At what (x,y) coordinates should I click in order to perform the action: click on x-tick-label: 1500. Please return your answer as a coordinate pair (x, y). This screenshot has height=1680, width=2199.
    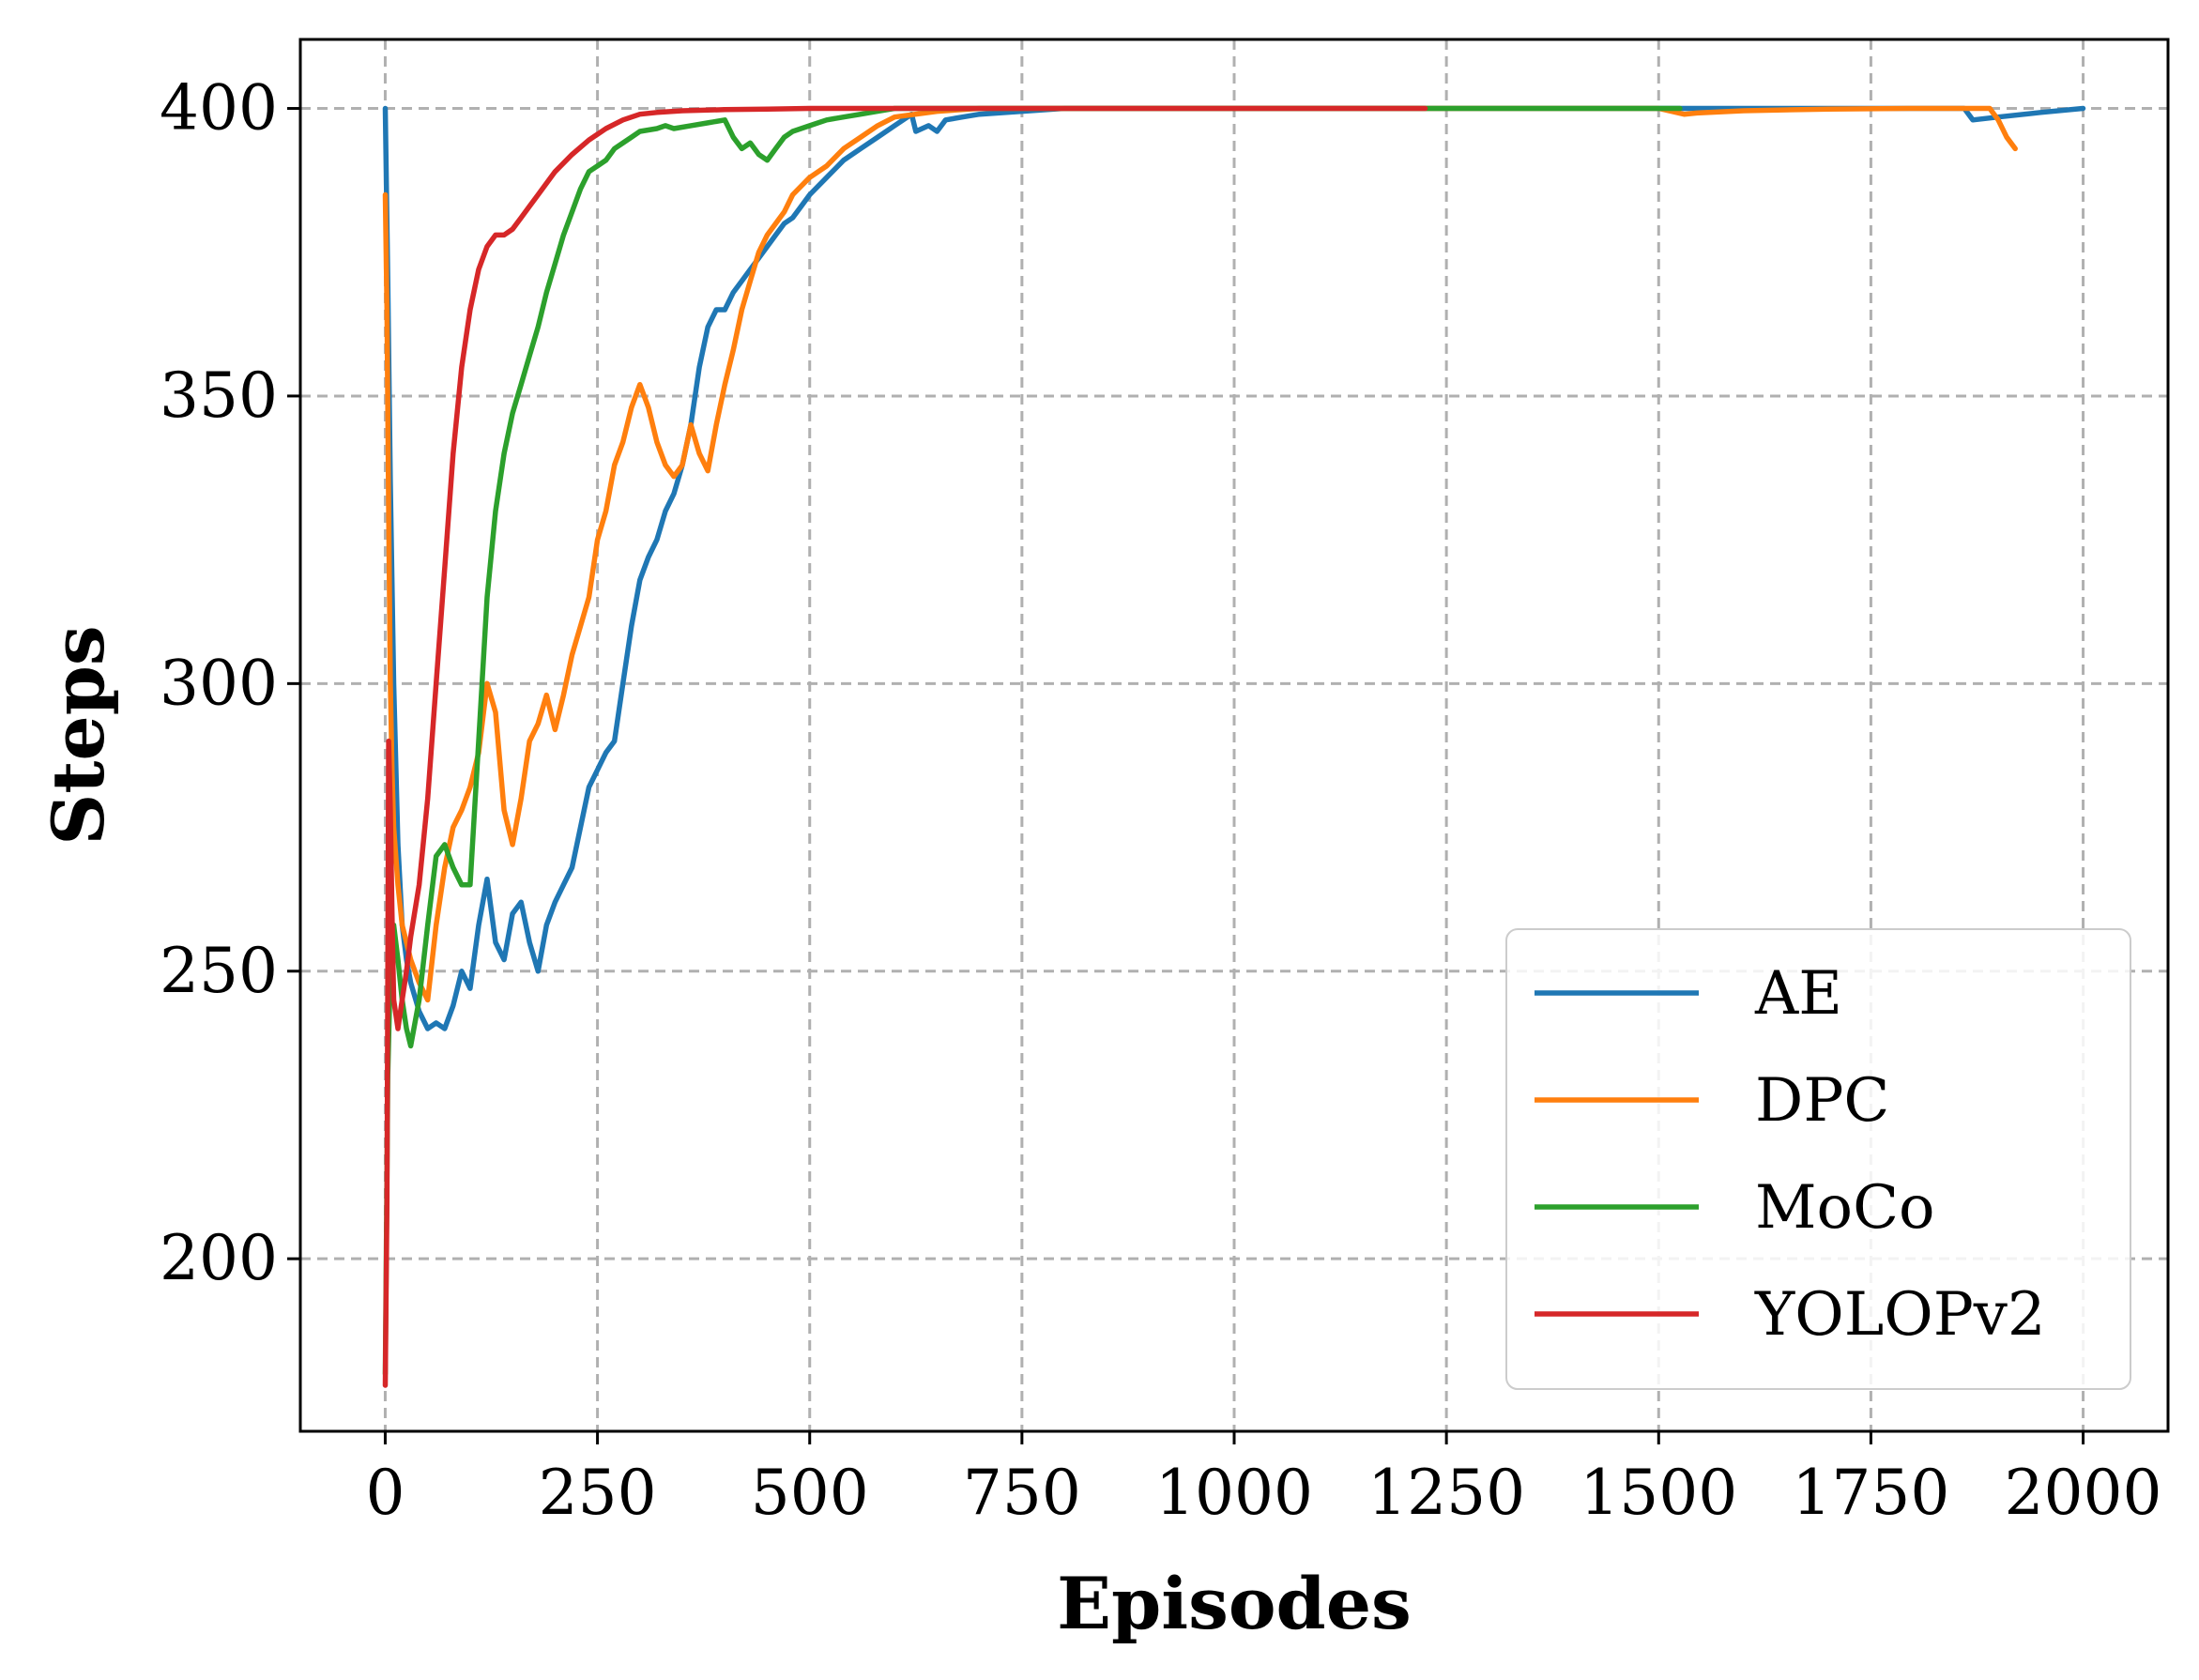
    Looking at the image, I should click on (1658, 1493).